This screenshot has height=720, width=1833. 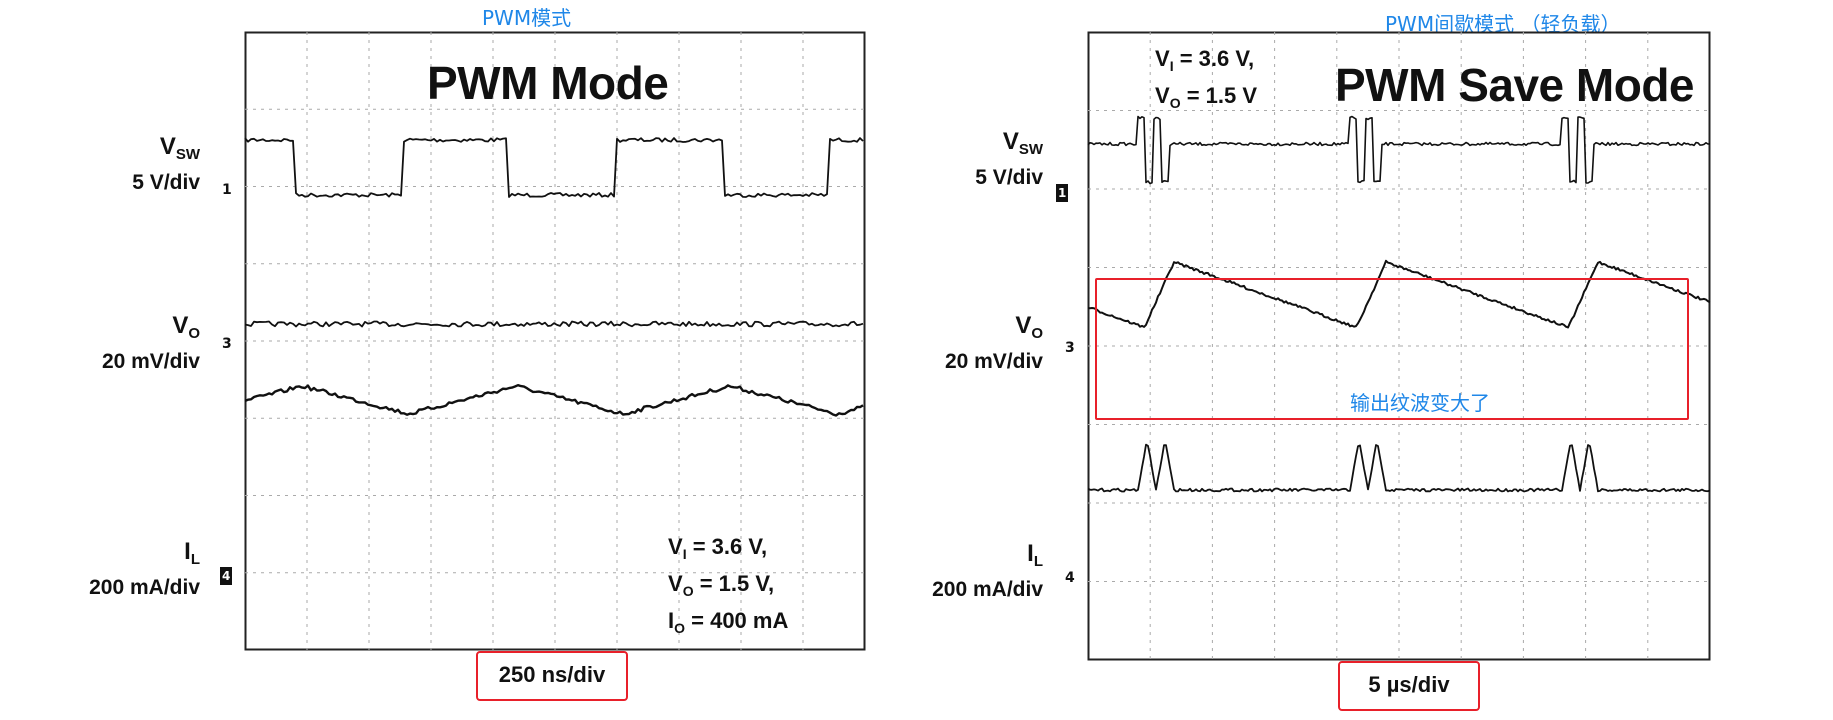 What do you see at coordinates (1399, 468) in the screenshot?
I see `right-il-trace` at bounding box center [1399, 468].